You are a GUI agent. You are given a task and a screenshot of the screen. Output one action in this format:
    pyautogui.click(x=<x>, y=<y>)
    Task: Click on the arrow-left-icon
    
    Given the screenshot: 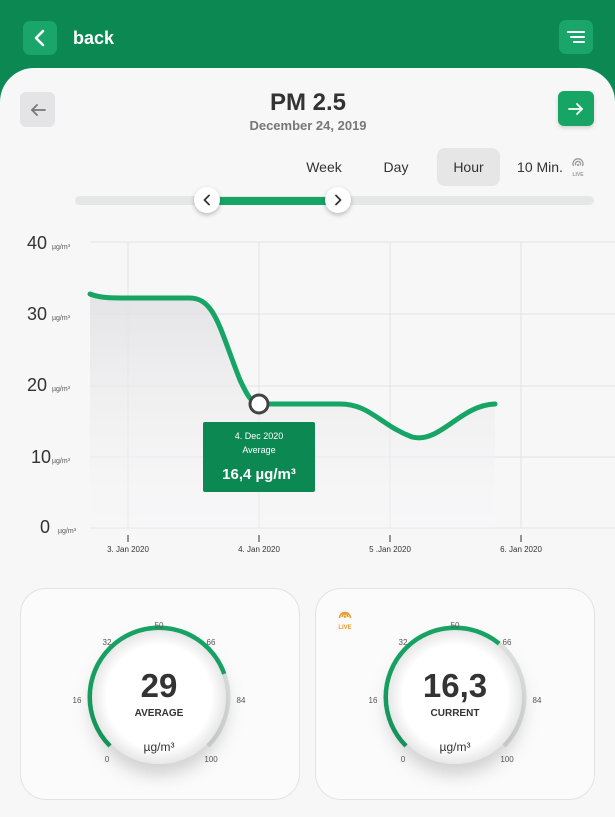 What is the action you would take?
    pyautogui.click(x=38, y=109)
    